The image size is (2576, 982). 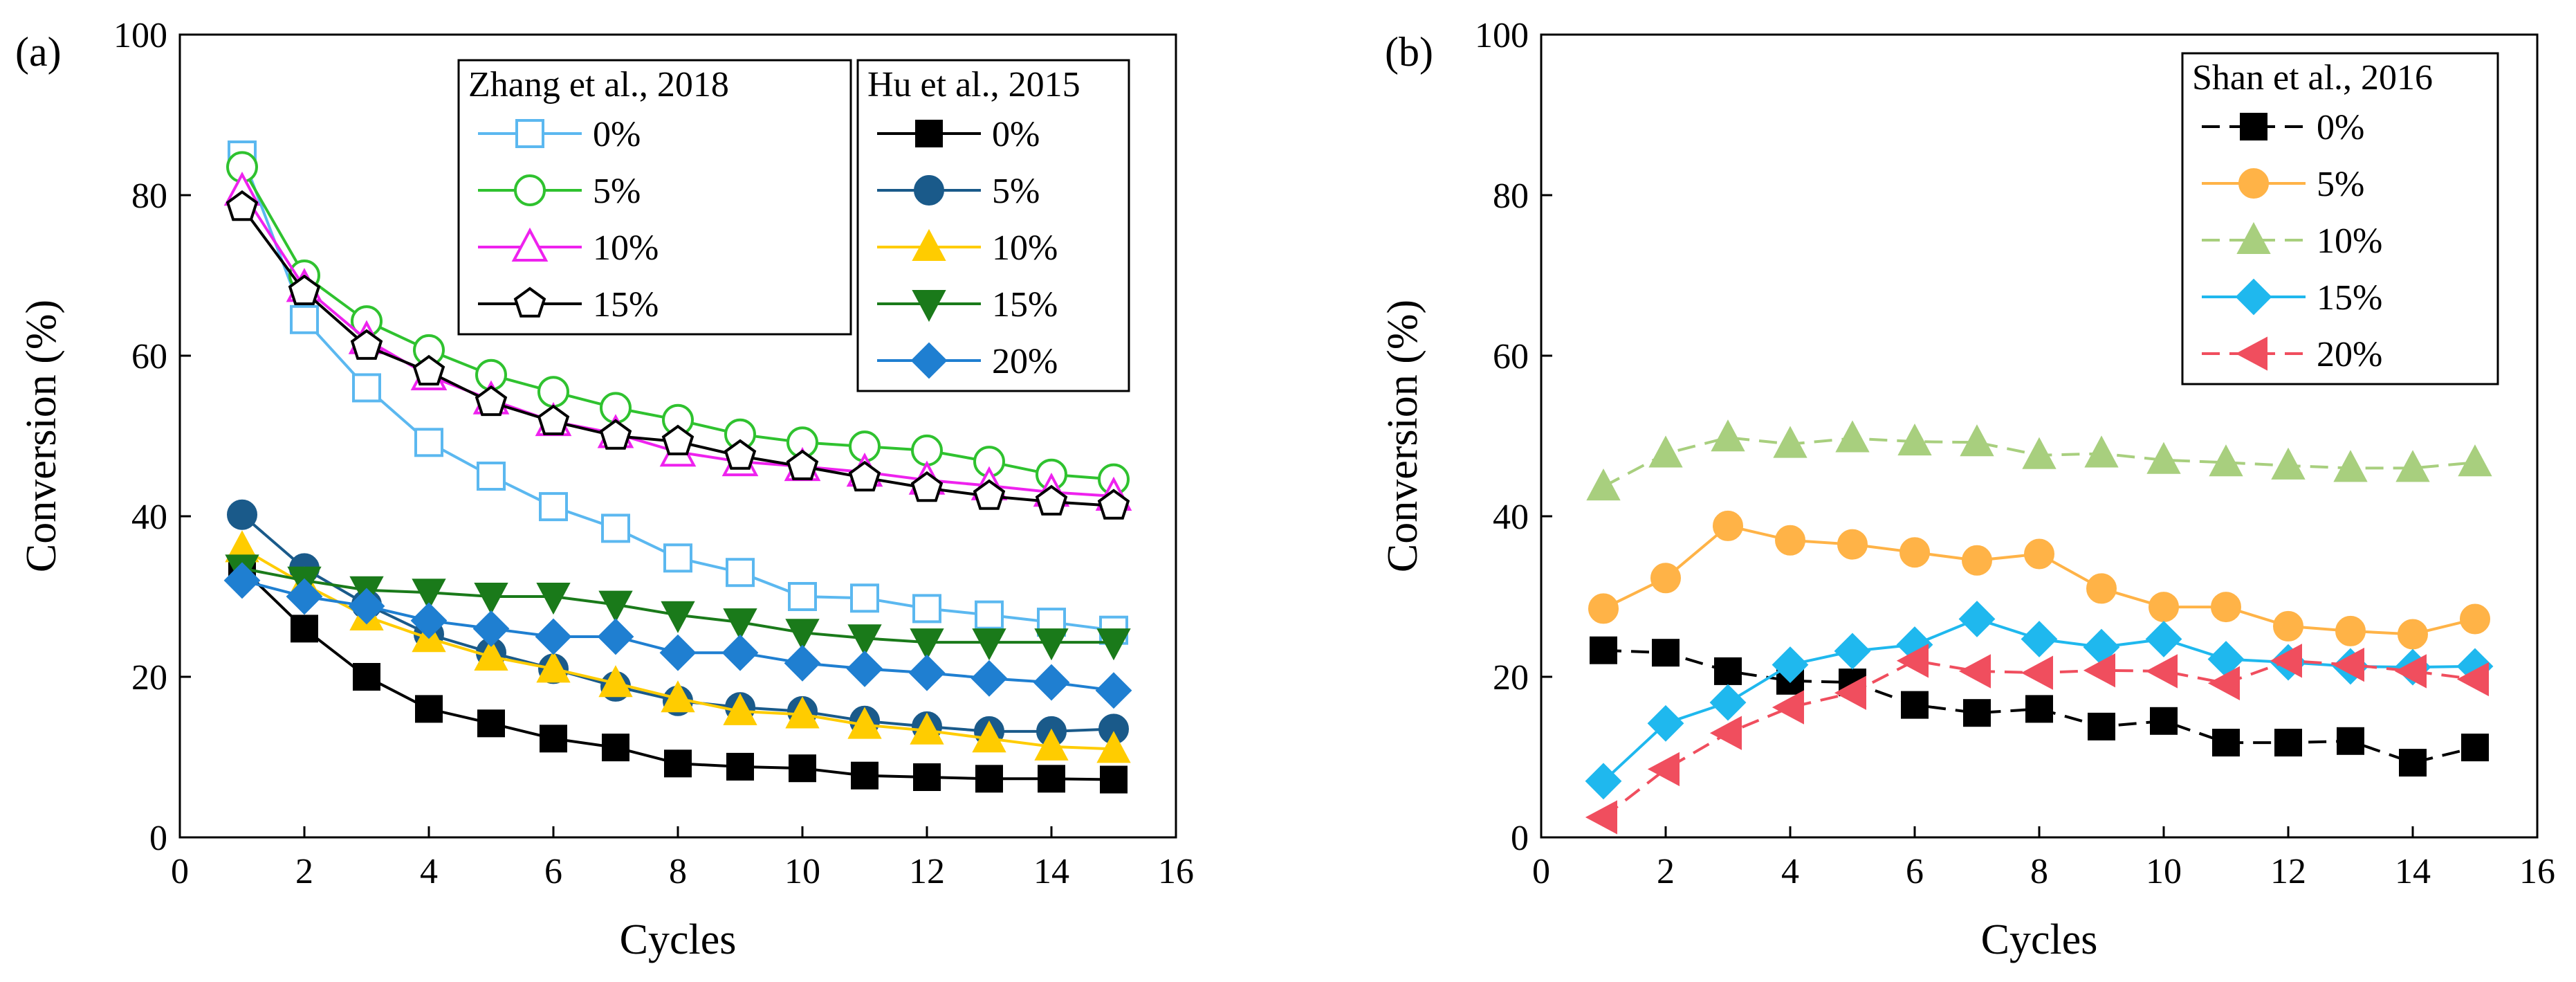 I want to click on panel-a-x-tick-label: 10, so click(x=802, y=871).